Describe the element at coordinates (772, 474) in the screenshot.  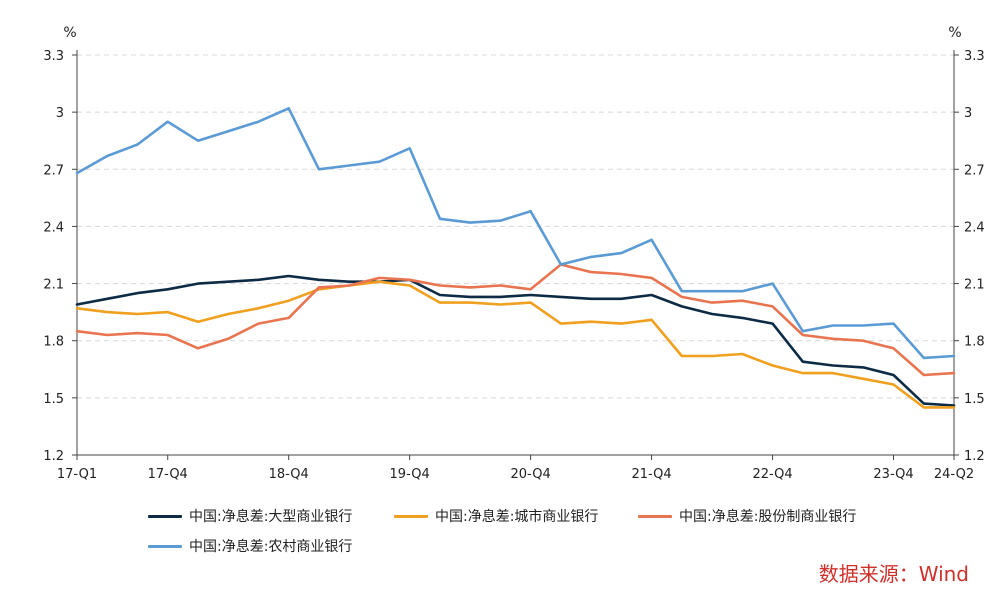
I see `x-tick-label: 22-Q4` at that location.